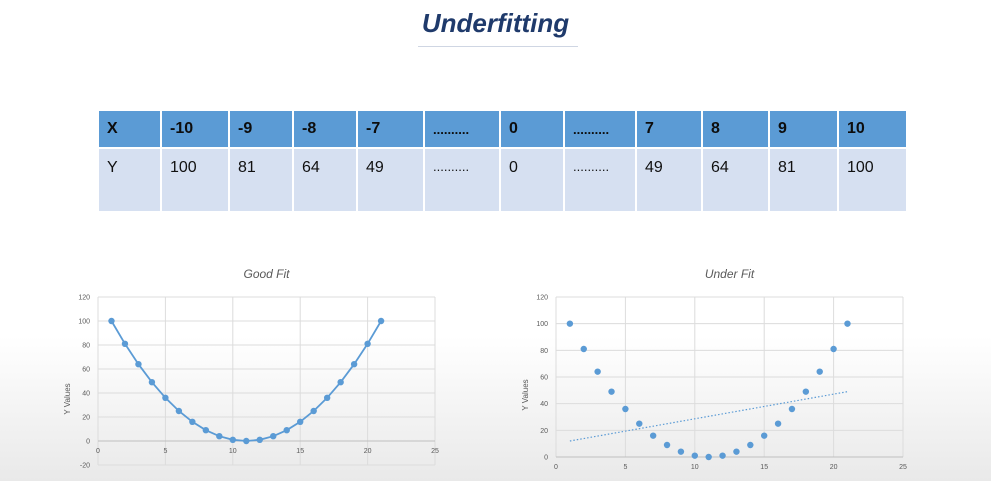 Image resolution: width=991 pixels, height=481 pixels. Describe the element at coordinates (669, 129) in the screenshot. I see `table-cell: 7` at that location.